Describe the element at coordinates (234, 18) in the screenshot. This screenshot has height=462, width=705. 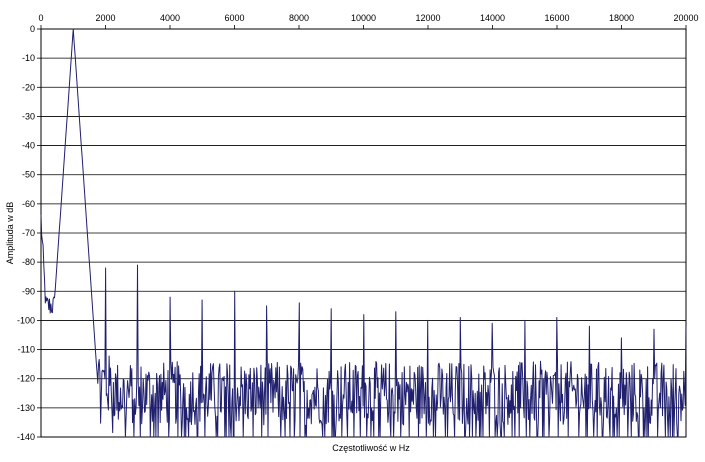
I see `x-tick-label: 6000` at that location.